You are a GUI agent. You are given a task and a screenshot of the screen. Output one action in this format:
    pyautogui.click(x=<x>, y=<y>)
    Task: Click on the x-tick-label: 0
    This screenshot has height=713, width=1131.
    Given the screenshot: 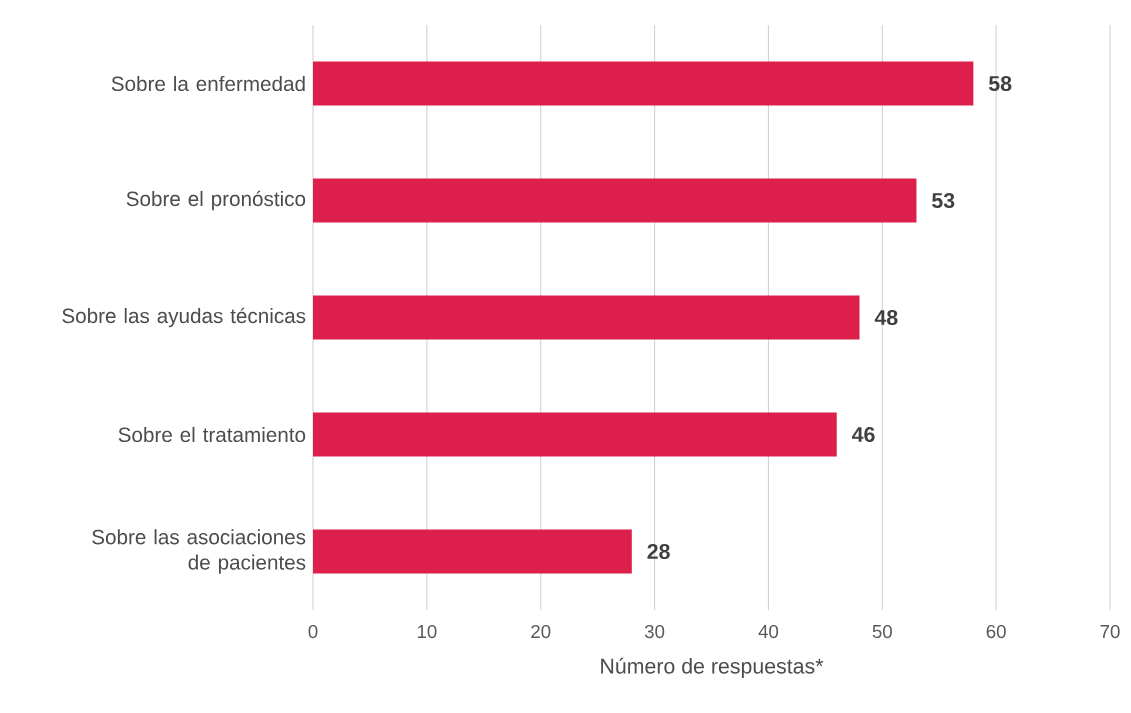 What is the action you would take?
    pyautogui.click(x=313, y=631)
    